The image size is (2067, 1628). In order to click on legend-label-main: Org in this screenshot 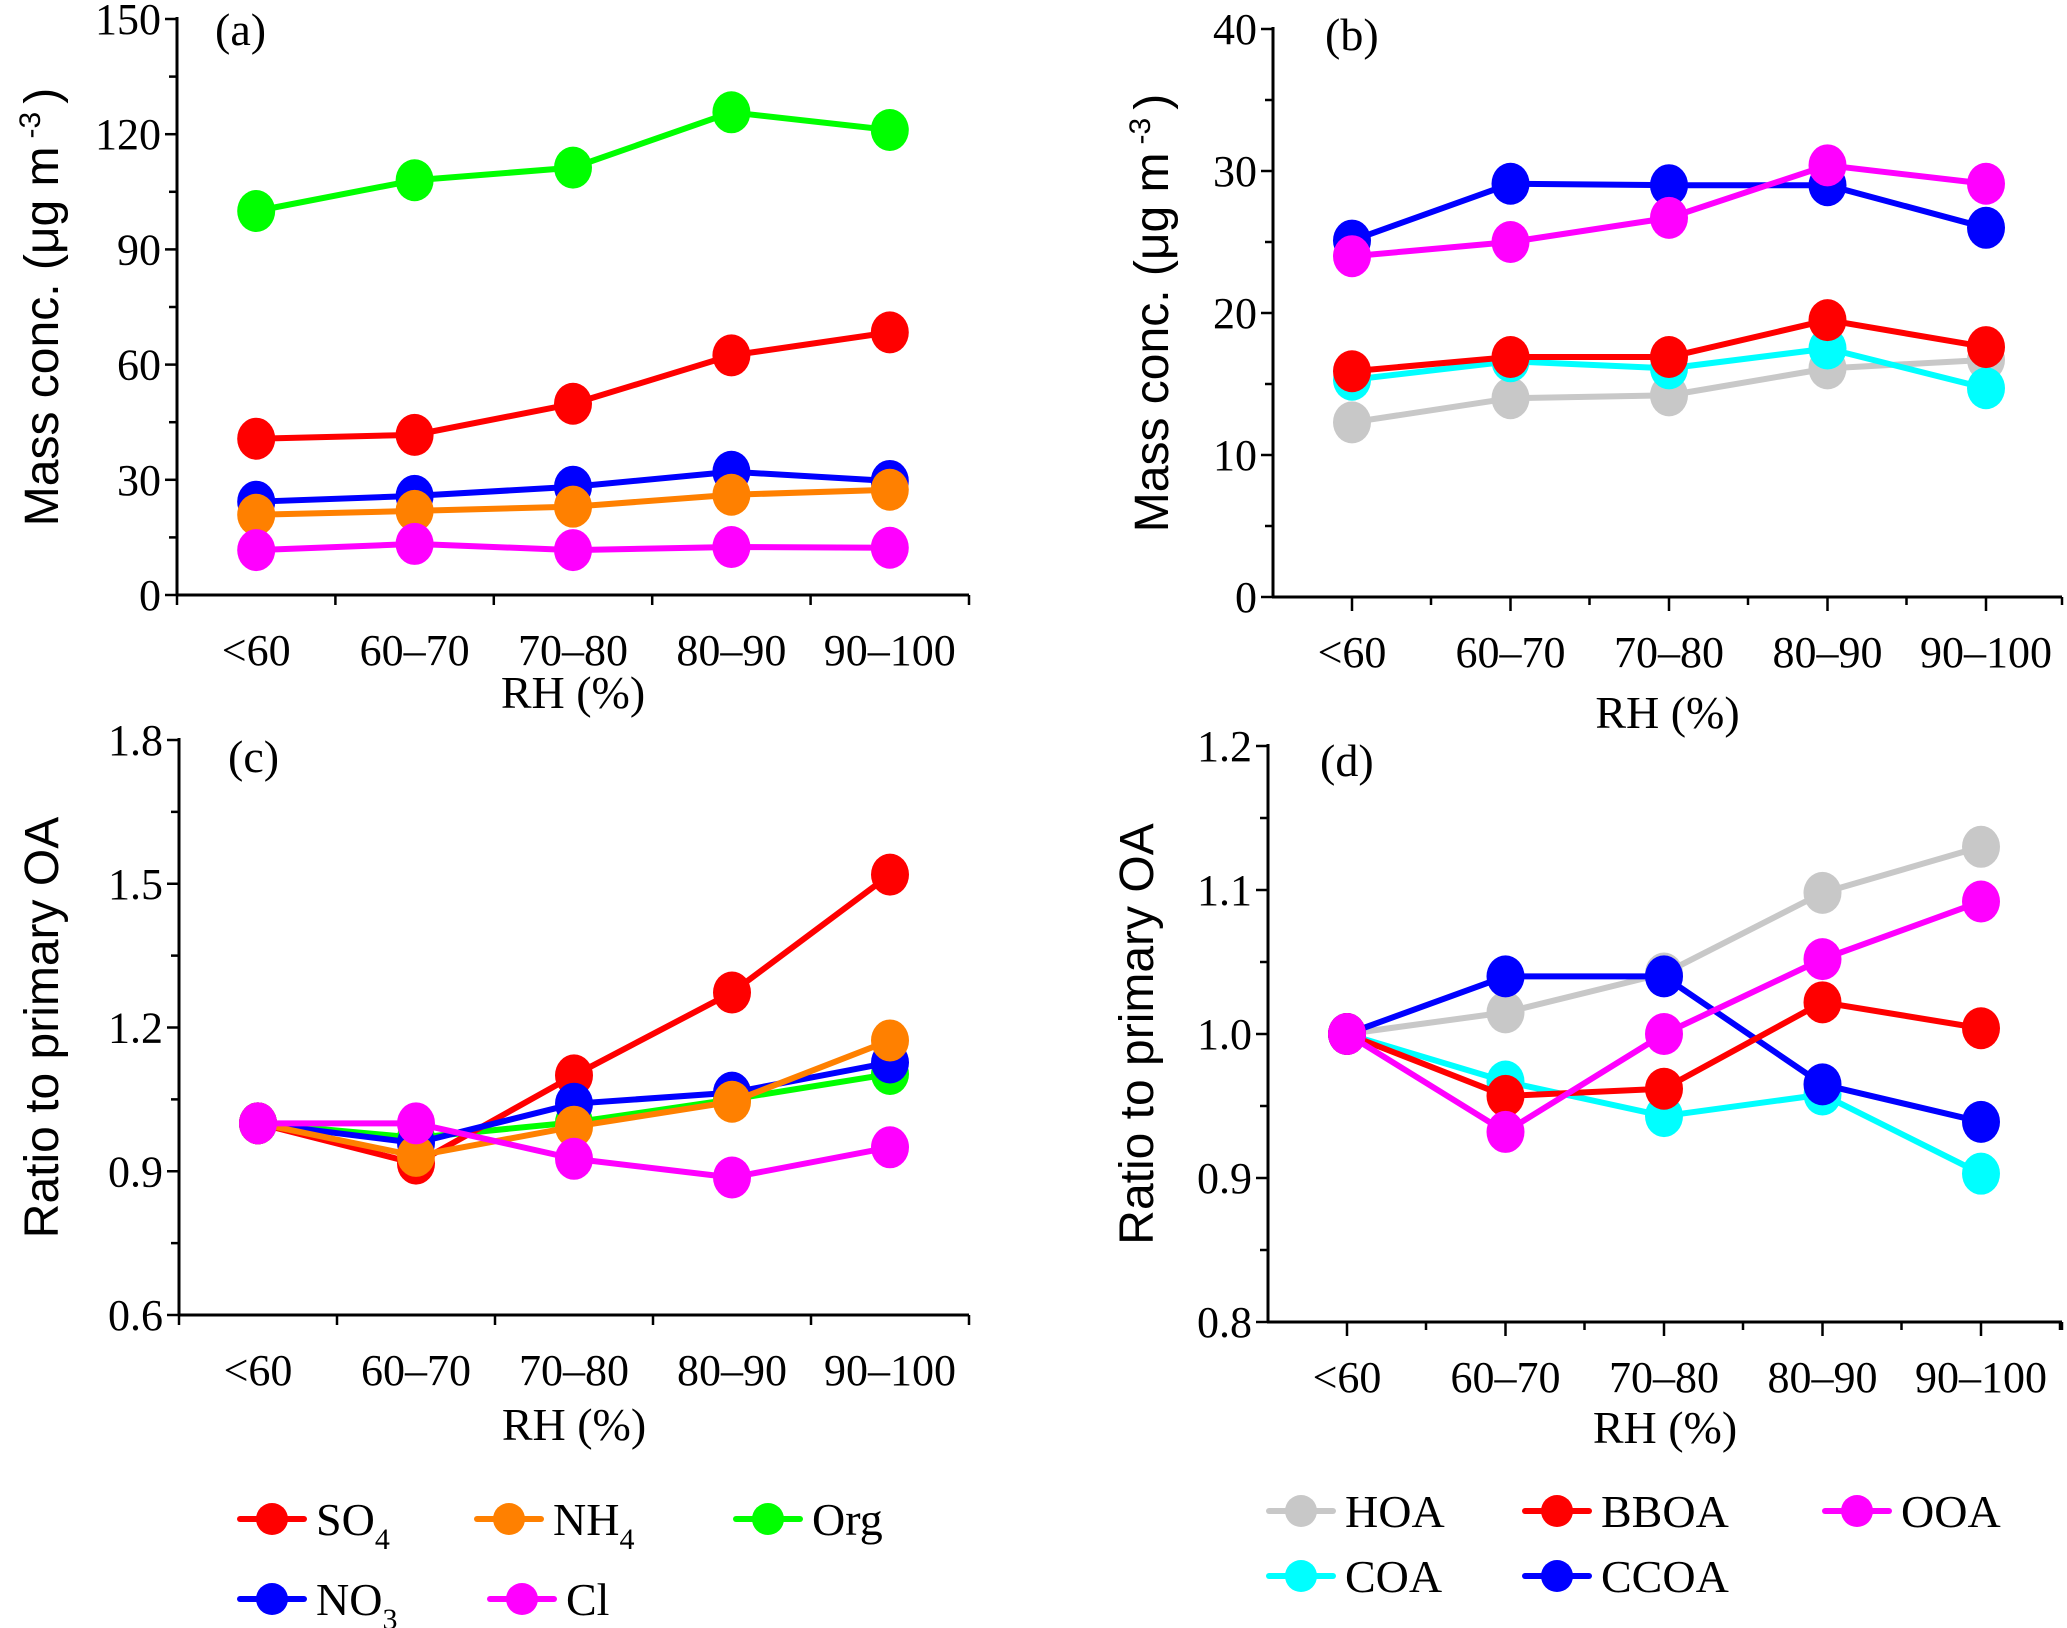, I will do `click(847, 1519)`.